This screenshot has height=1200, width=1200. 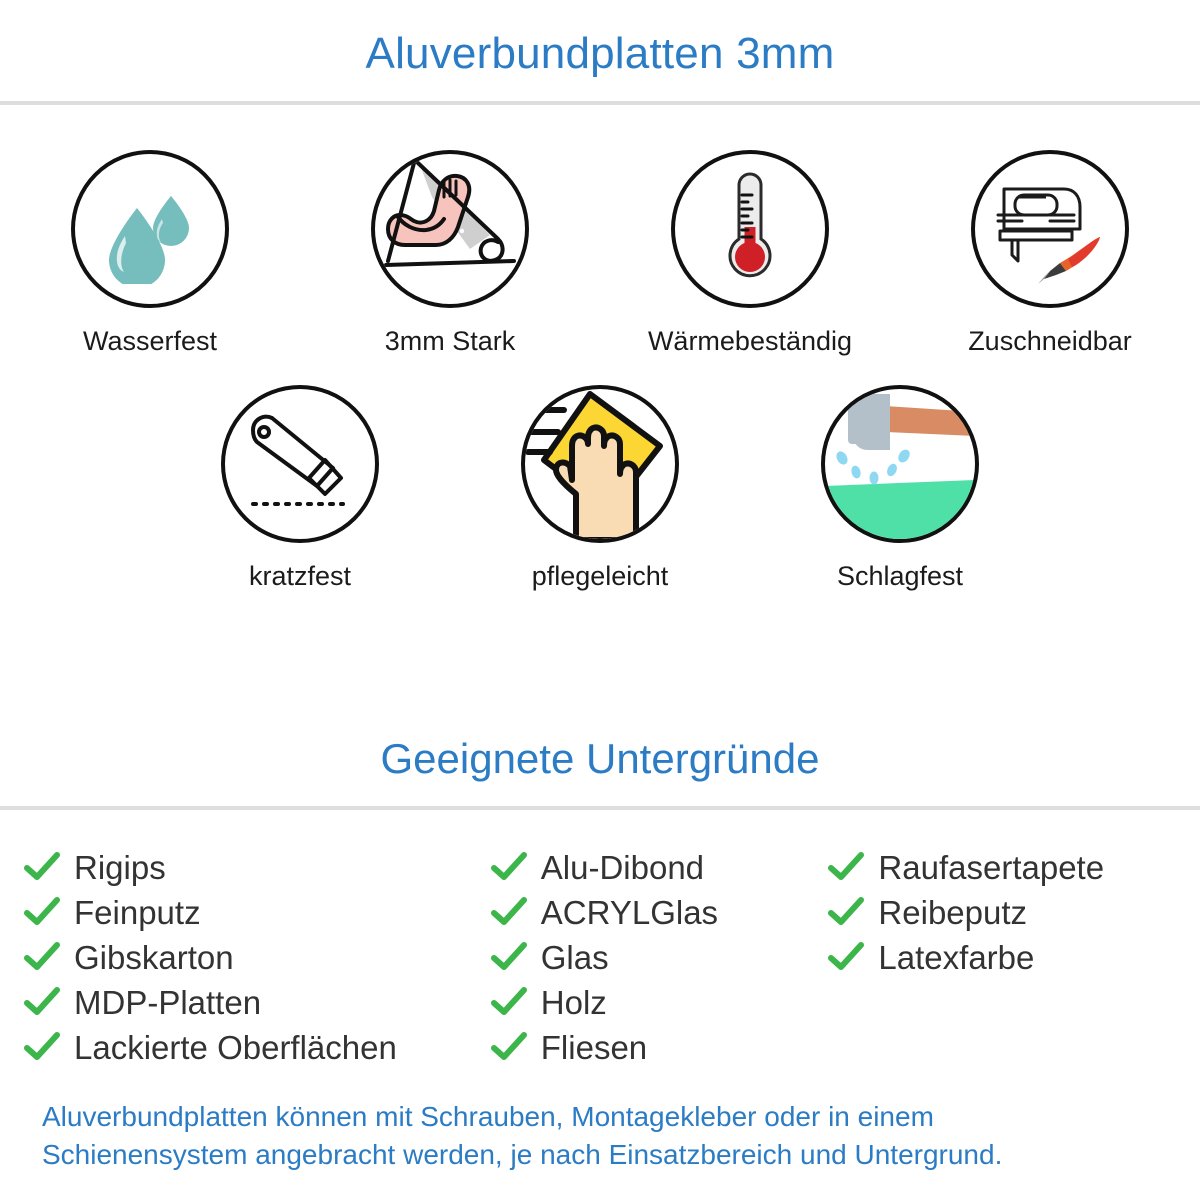 I want to click on list-item: Lackierte Oberflächen, so click(x=257, y=1047).